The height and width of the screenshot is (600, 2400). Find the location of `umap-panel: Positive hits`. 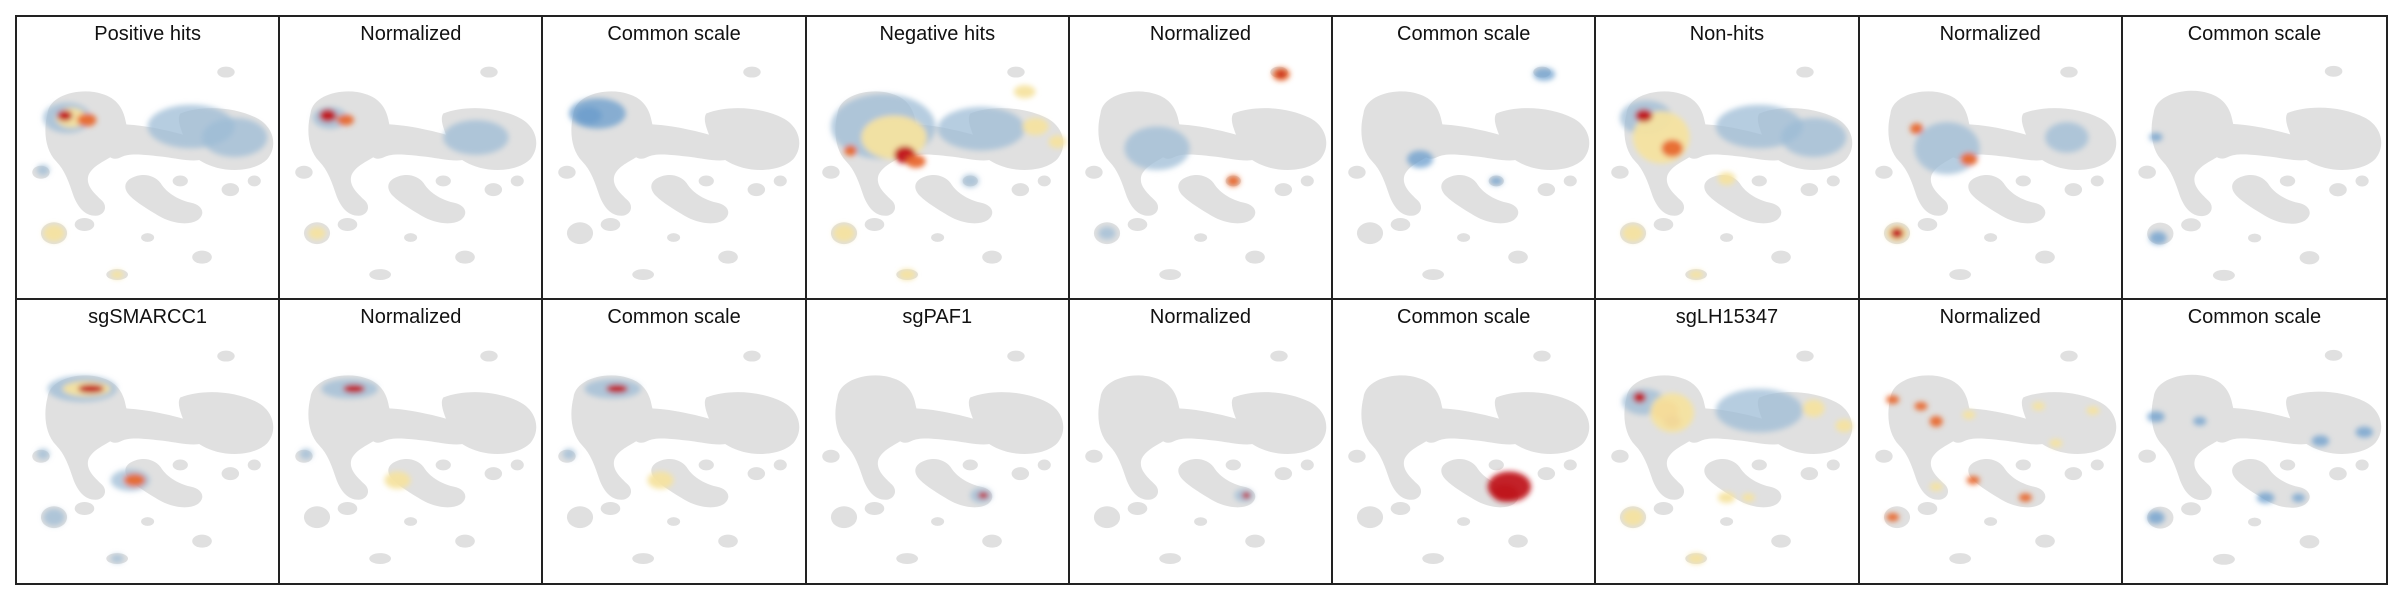

umap-panel: Positive hits is located at coordinates (149, 158).